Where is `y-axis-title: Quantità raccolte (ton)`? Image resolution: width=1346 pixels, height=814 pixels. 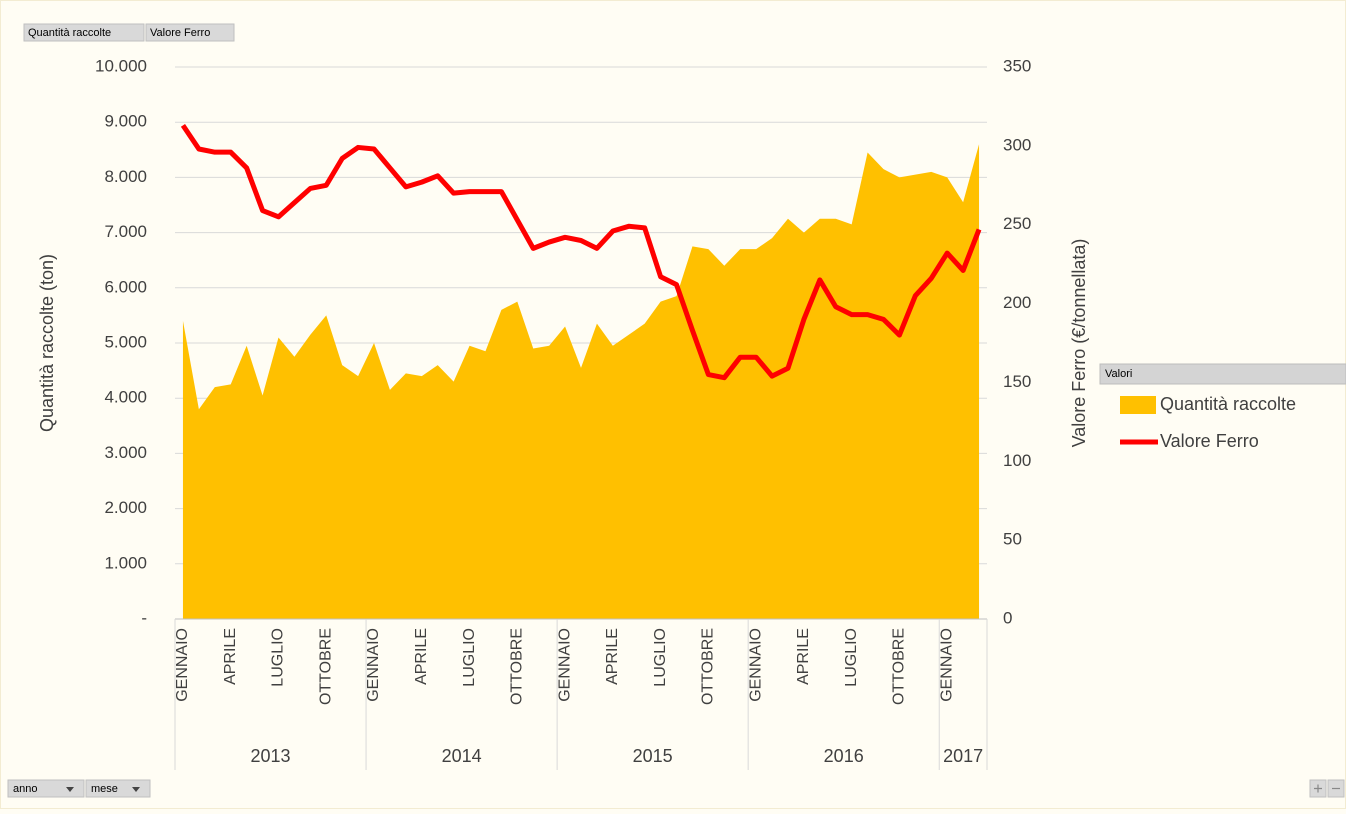
y-axis-title: Quantità raccolte (ton) is located at coordinates (47, 343).